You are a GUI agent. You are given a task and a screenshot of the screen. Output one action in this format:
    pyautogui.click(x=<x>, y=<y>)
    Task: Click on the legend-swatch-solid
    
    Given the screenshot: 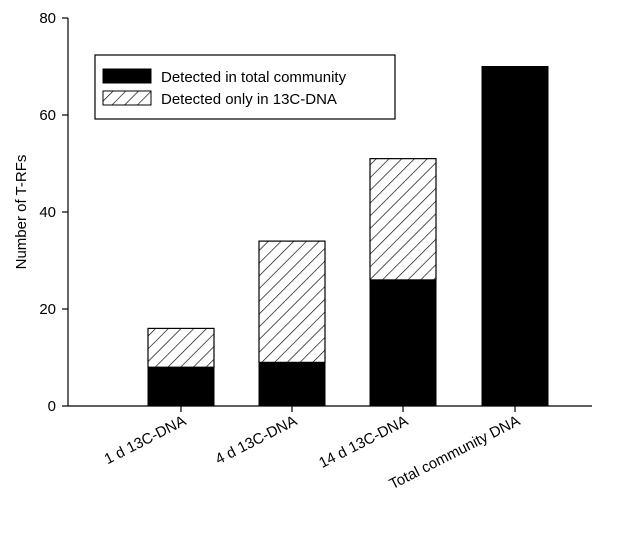 What is the action you would take?
    pyautogui.click(x=127, y=76)
    